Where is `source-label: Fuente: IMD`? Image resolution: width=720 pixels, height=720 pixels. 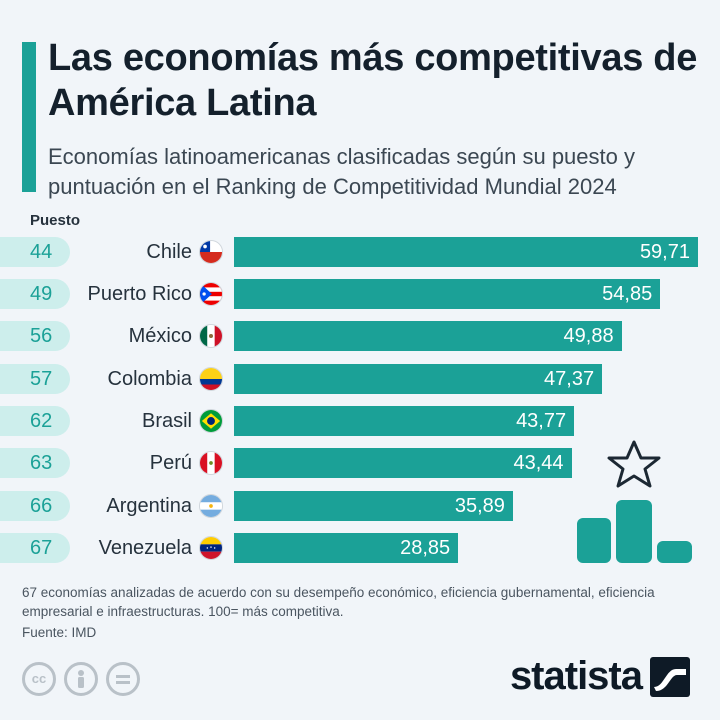
source-label: Fuente: IMD is located at coordinates (59, 632).